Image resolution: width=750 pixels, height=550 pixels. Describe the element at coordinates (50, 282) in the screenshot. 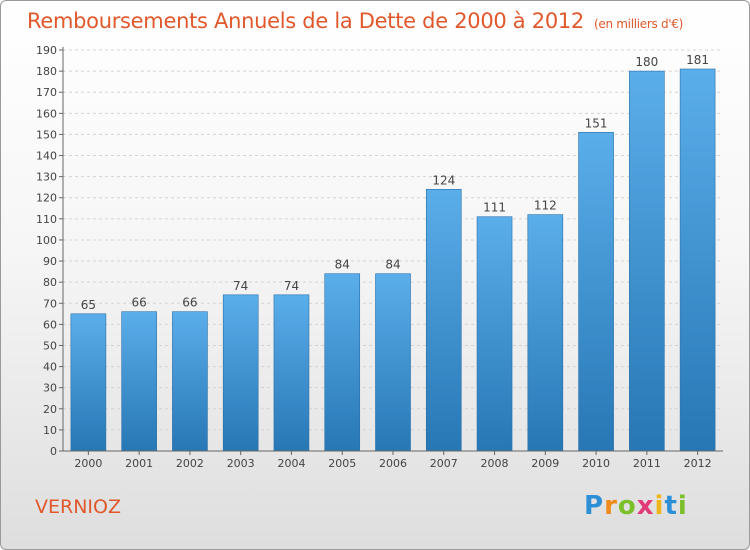

I see `y-tick-label: 80` at that location.